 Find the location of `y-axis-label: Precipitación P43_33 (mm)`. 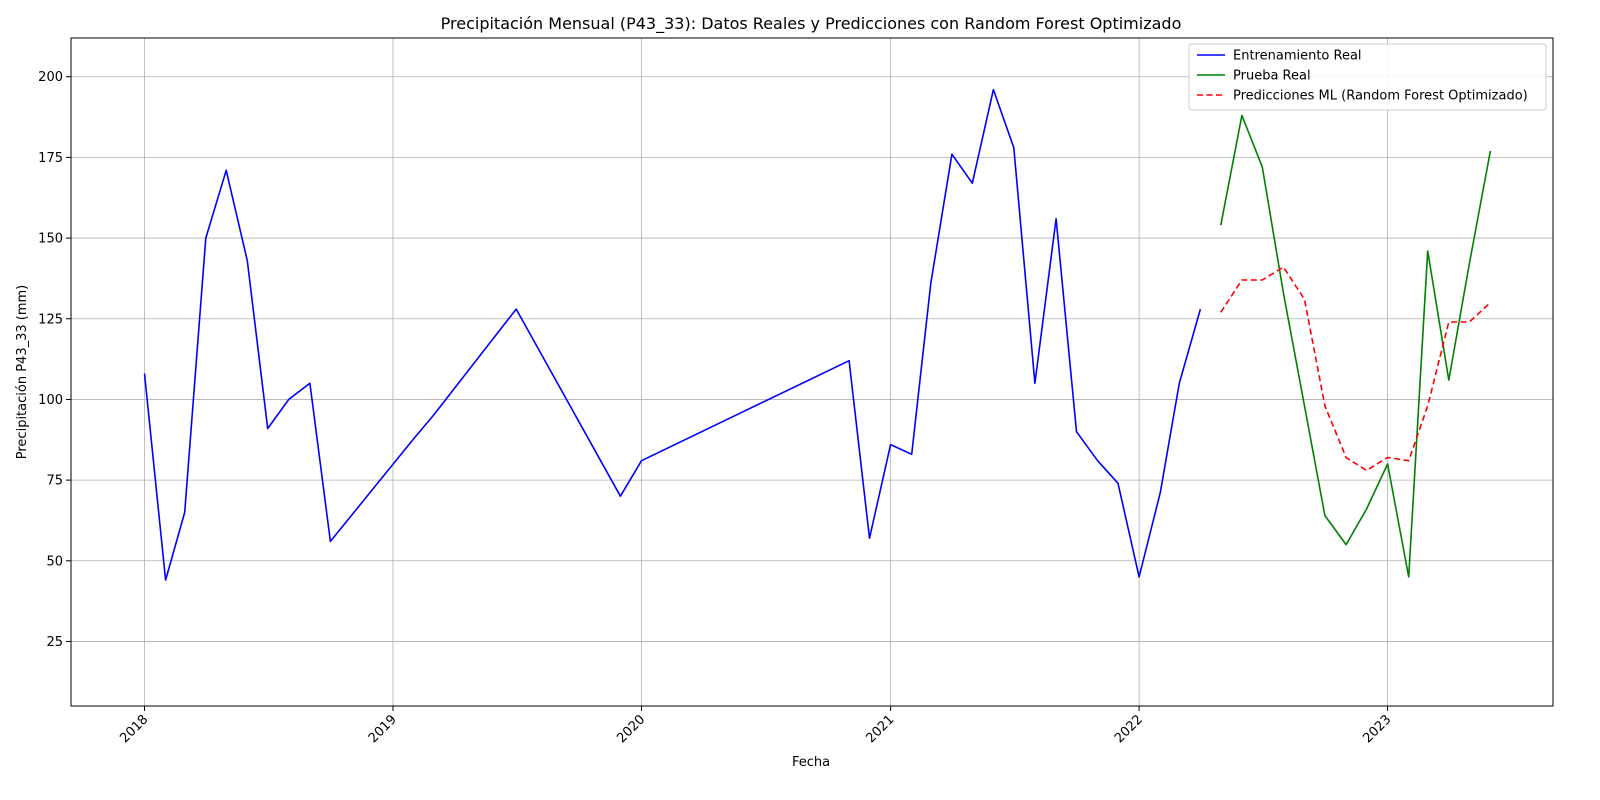

y-axis-label: Precipitación P43_33 (mm) is located at coordinates (22, 372).